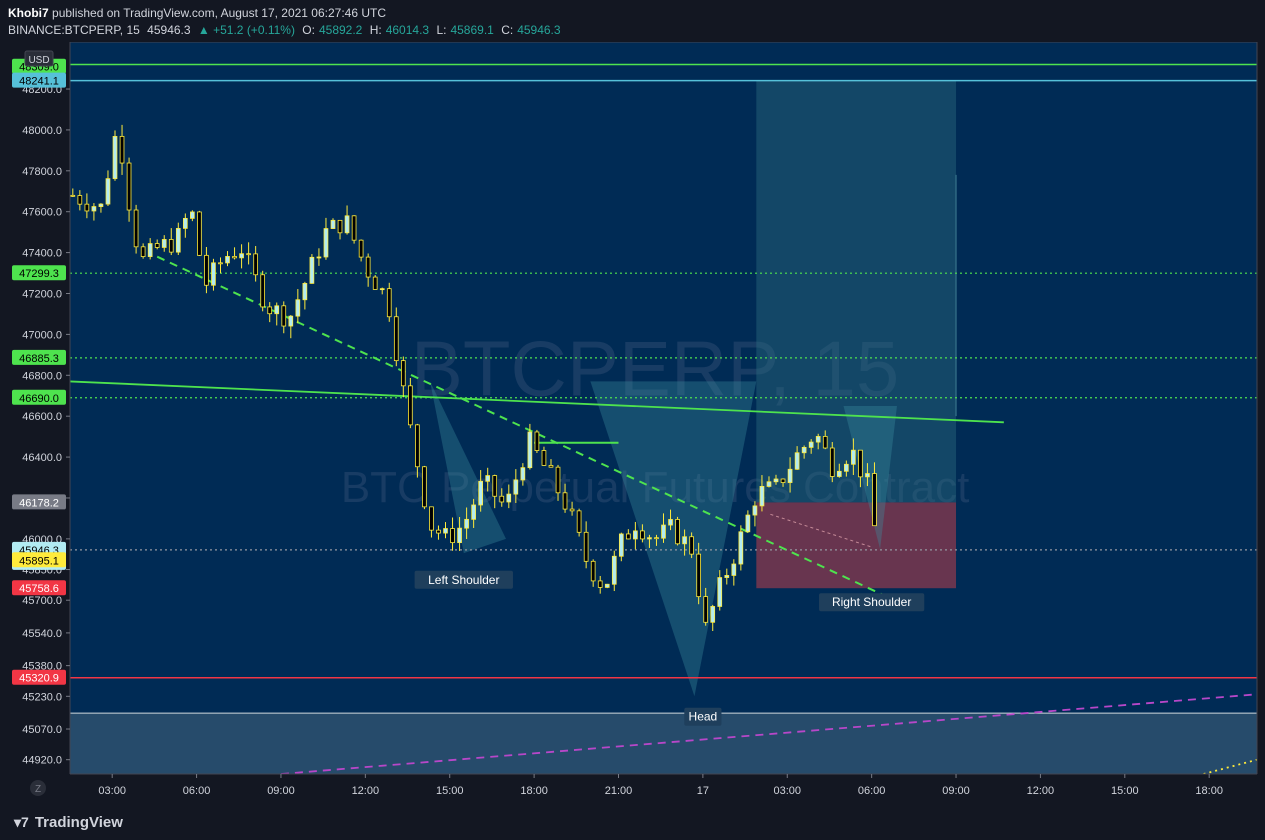  Describe the element at coordinates (703, 716) in the screenshot. I see `annotation-bg` at that location.